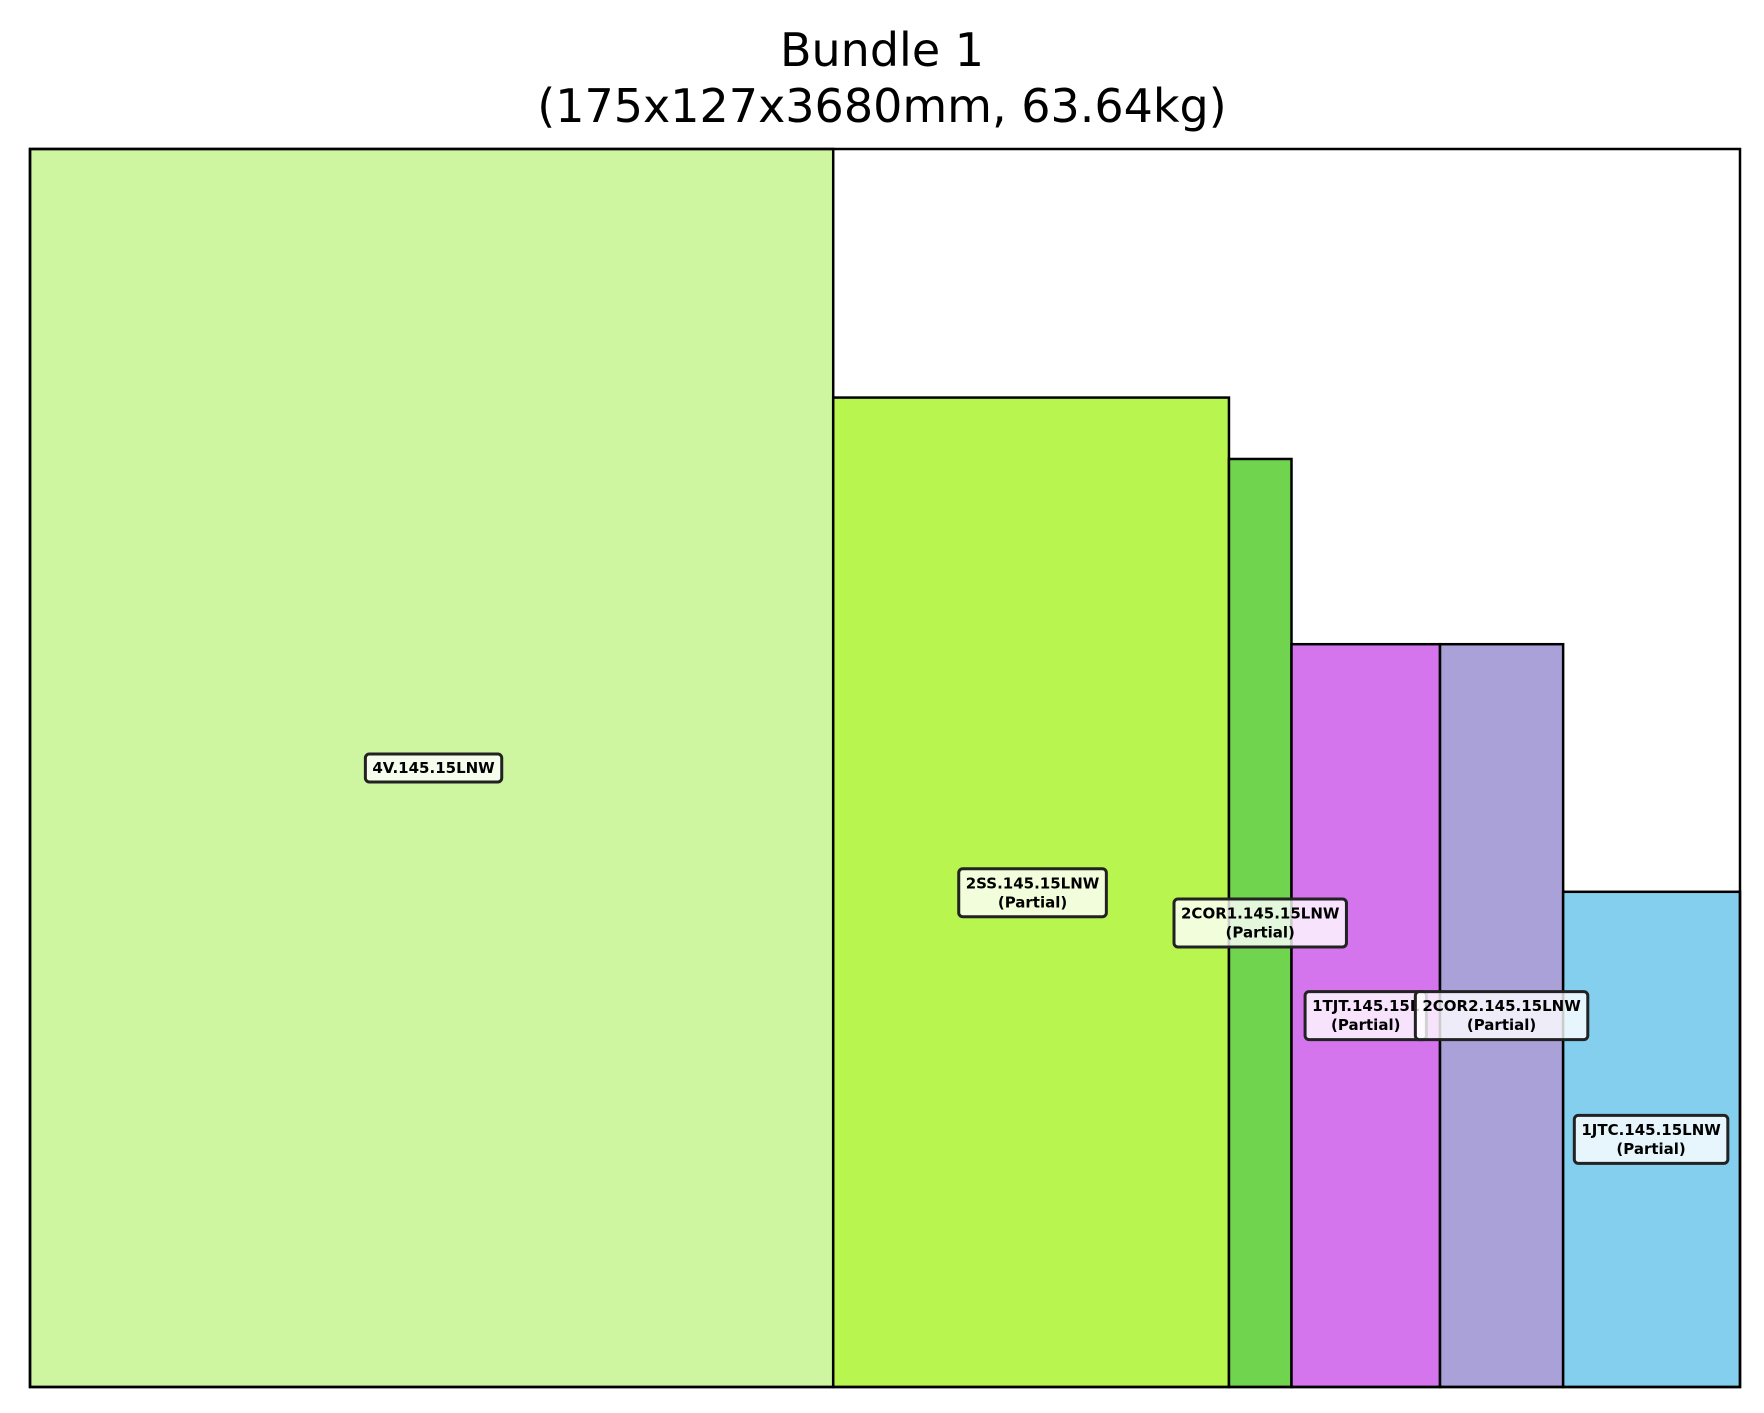 This screenshot has width=1764, height=1413. I want to click on piece-label-2cor2-145-15lnw: 2COR2.145.15LNW(Partial), so click(1501, 1016).